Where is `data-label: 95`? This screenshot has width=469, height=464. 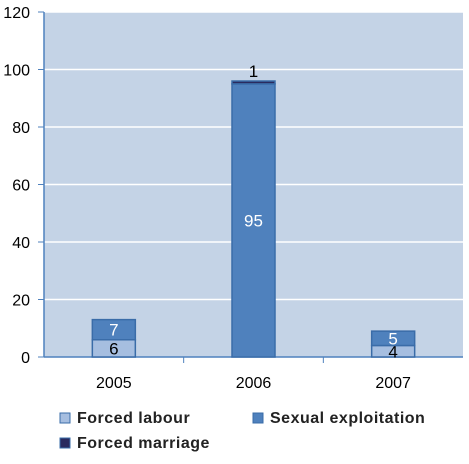
data-label: 95 is located at coordinates (253, 220).